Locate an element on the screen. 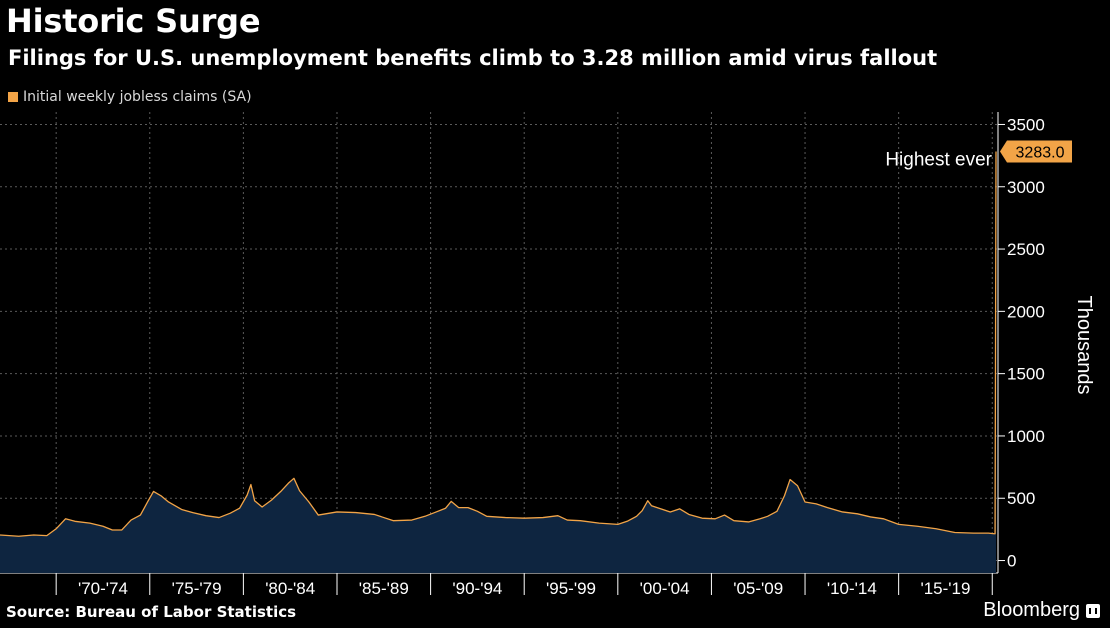  y-axis-title: Thousands is located at coordinates (1084, 345).